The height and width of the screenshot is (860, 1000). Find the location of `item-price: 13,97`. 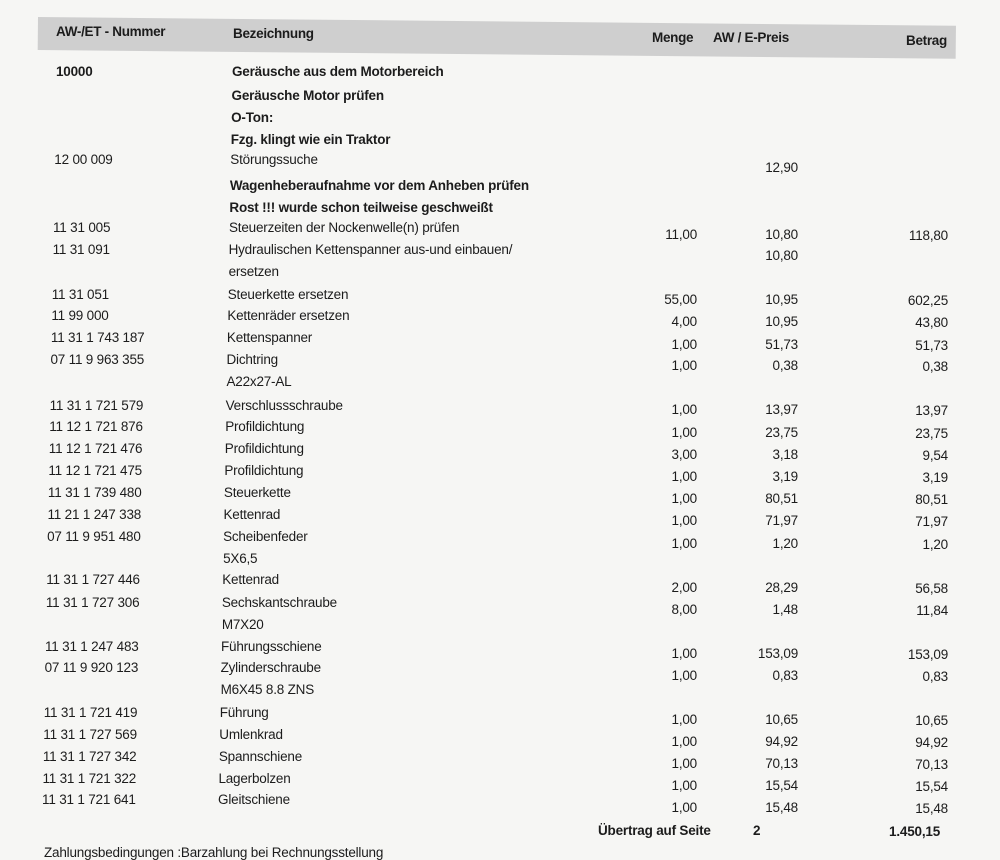

item-price: 13,97 is located at coordinates (781, 409).